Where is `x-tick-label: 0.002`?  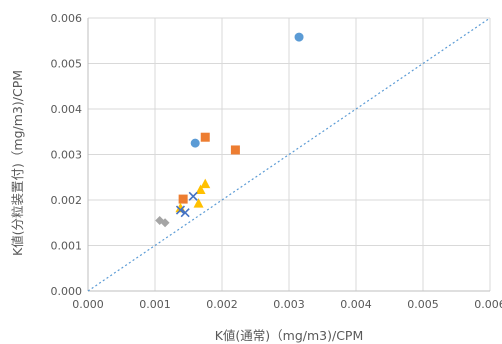
x-tick-label: 0.002 is located at coordinates (222, 304).